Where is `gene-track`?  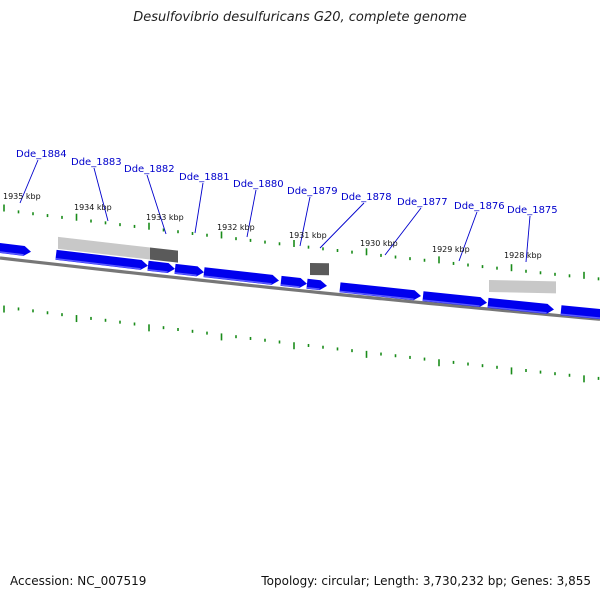
gene-track is located at coordinates (300, 281).